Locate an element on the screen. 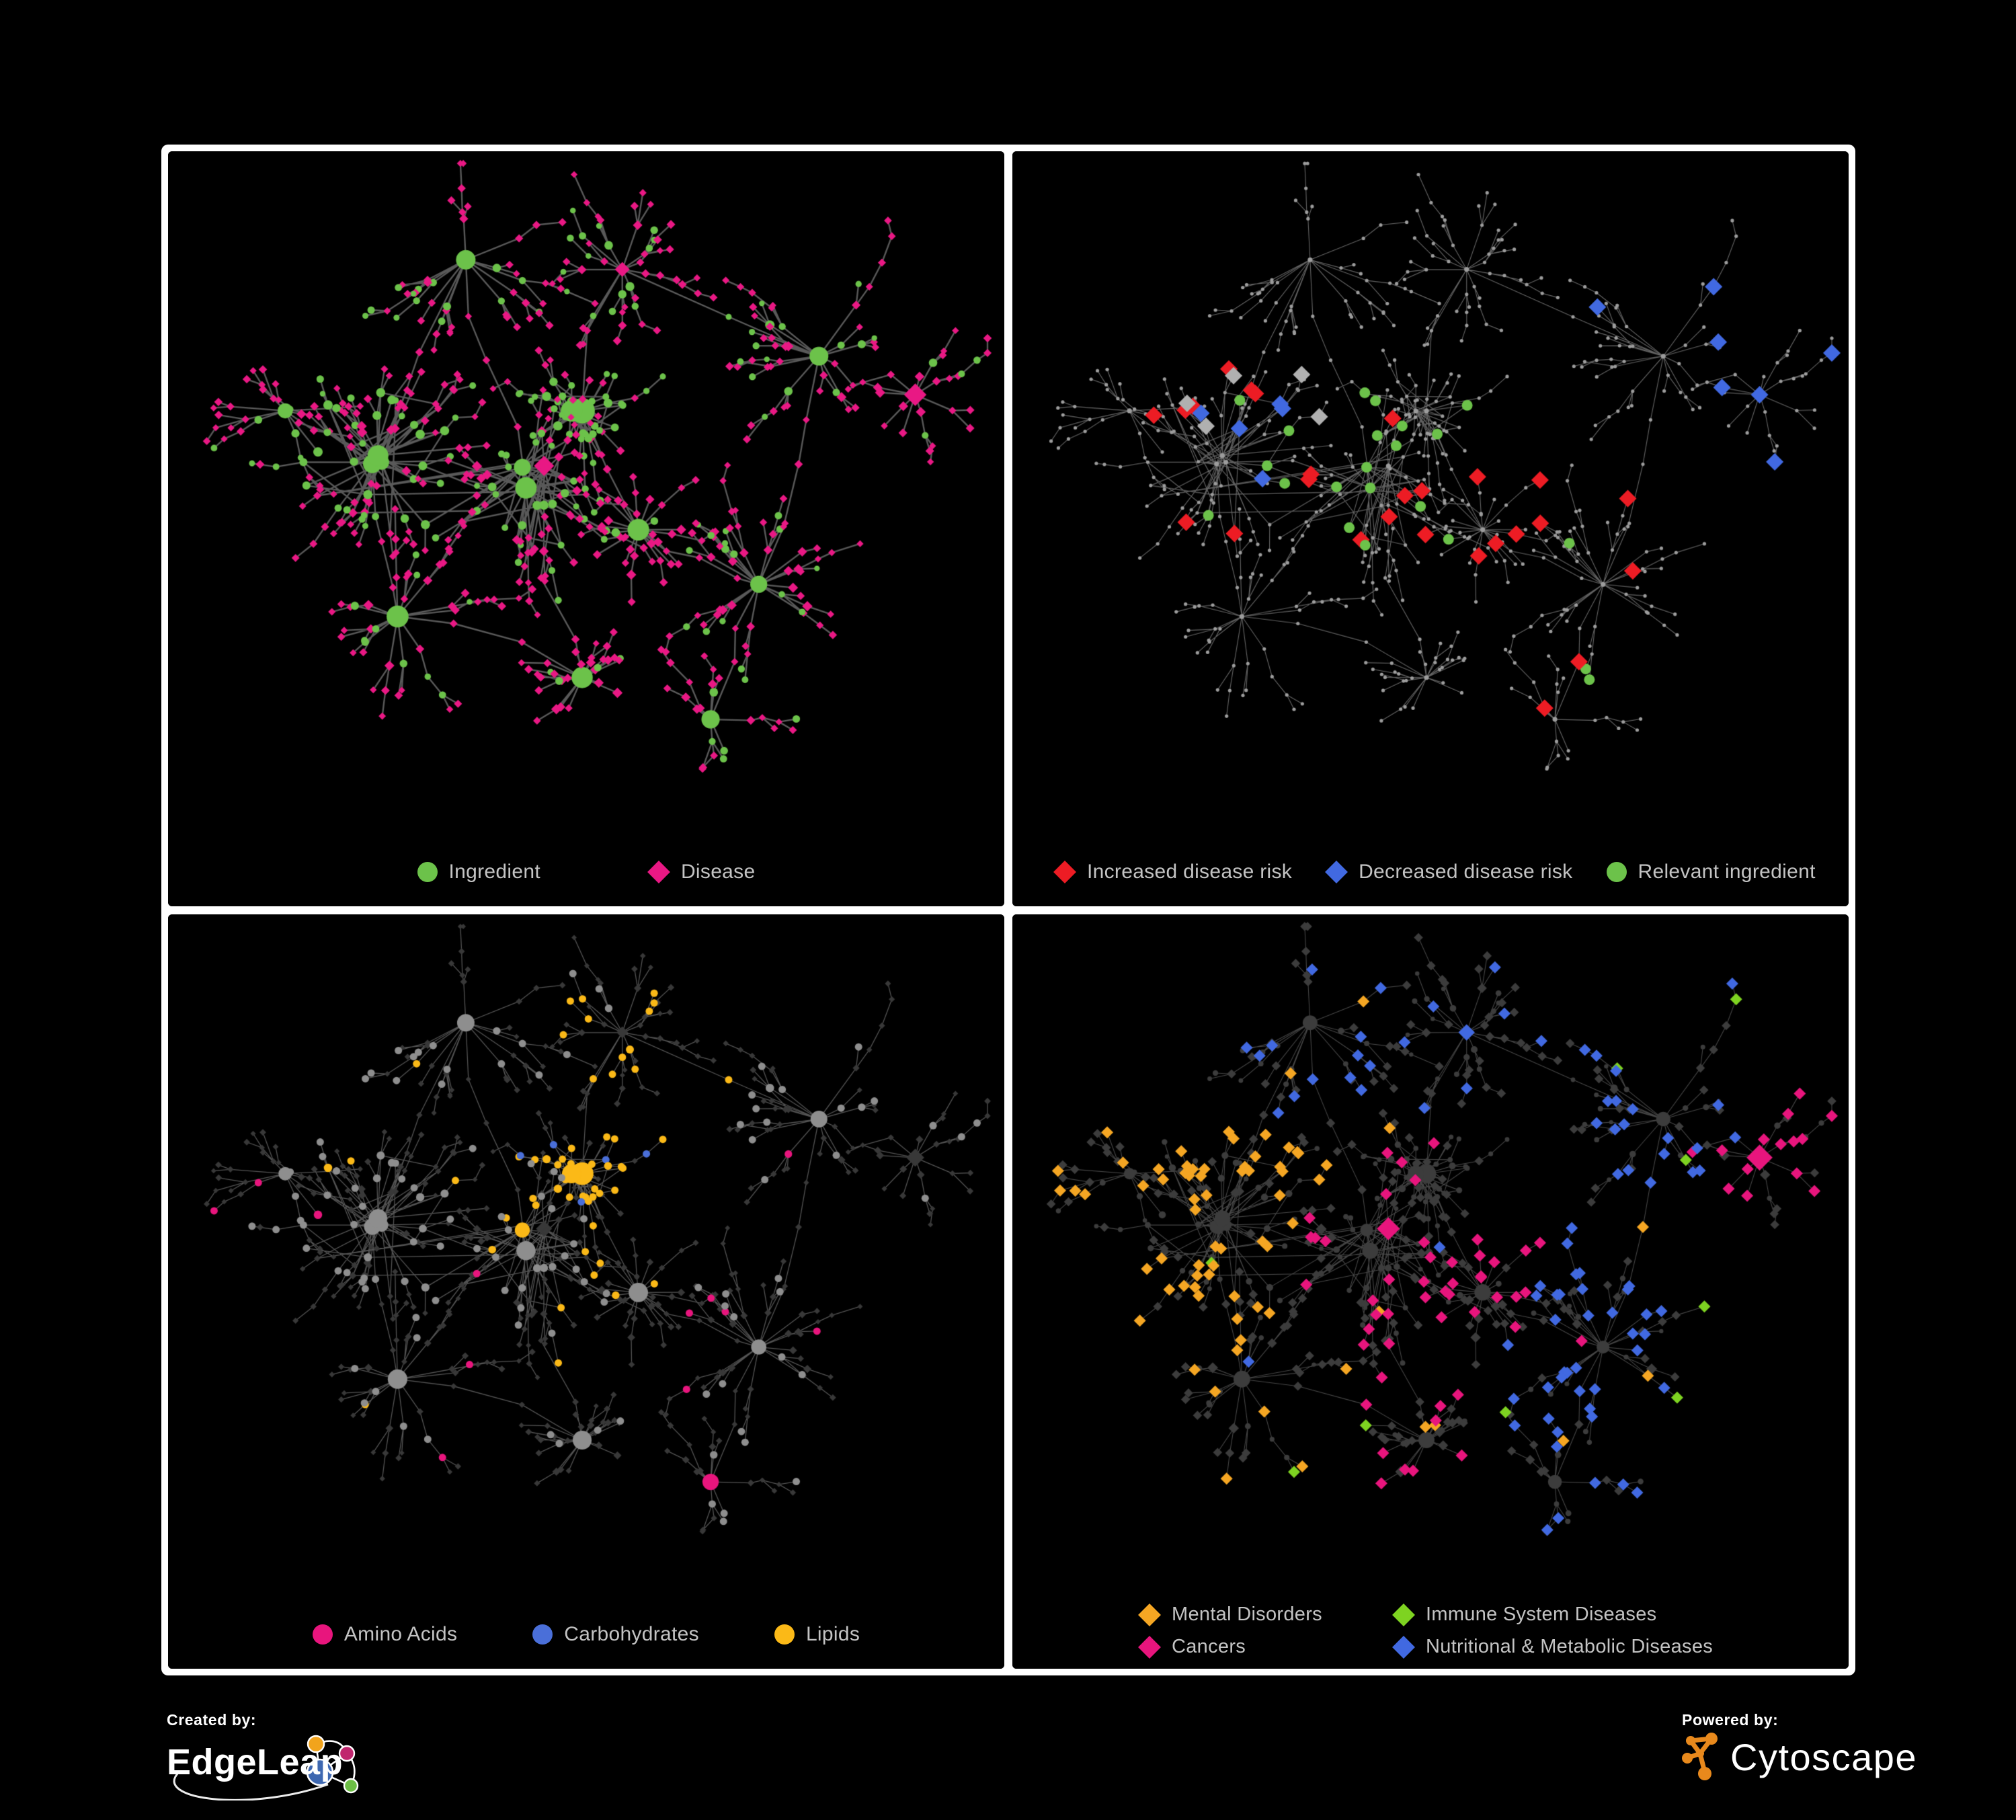  legend-item: Ingredient is located at coordinates (478, 872).